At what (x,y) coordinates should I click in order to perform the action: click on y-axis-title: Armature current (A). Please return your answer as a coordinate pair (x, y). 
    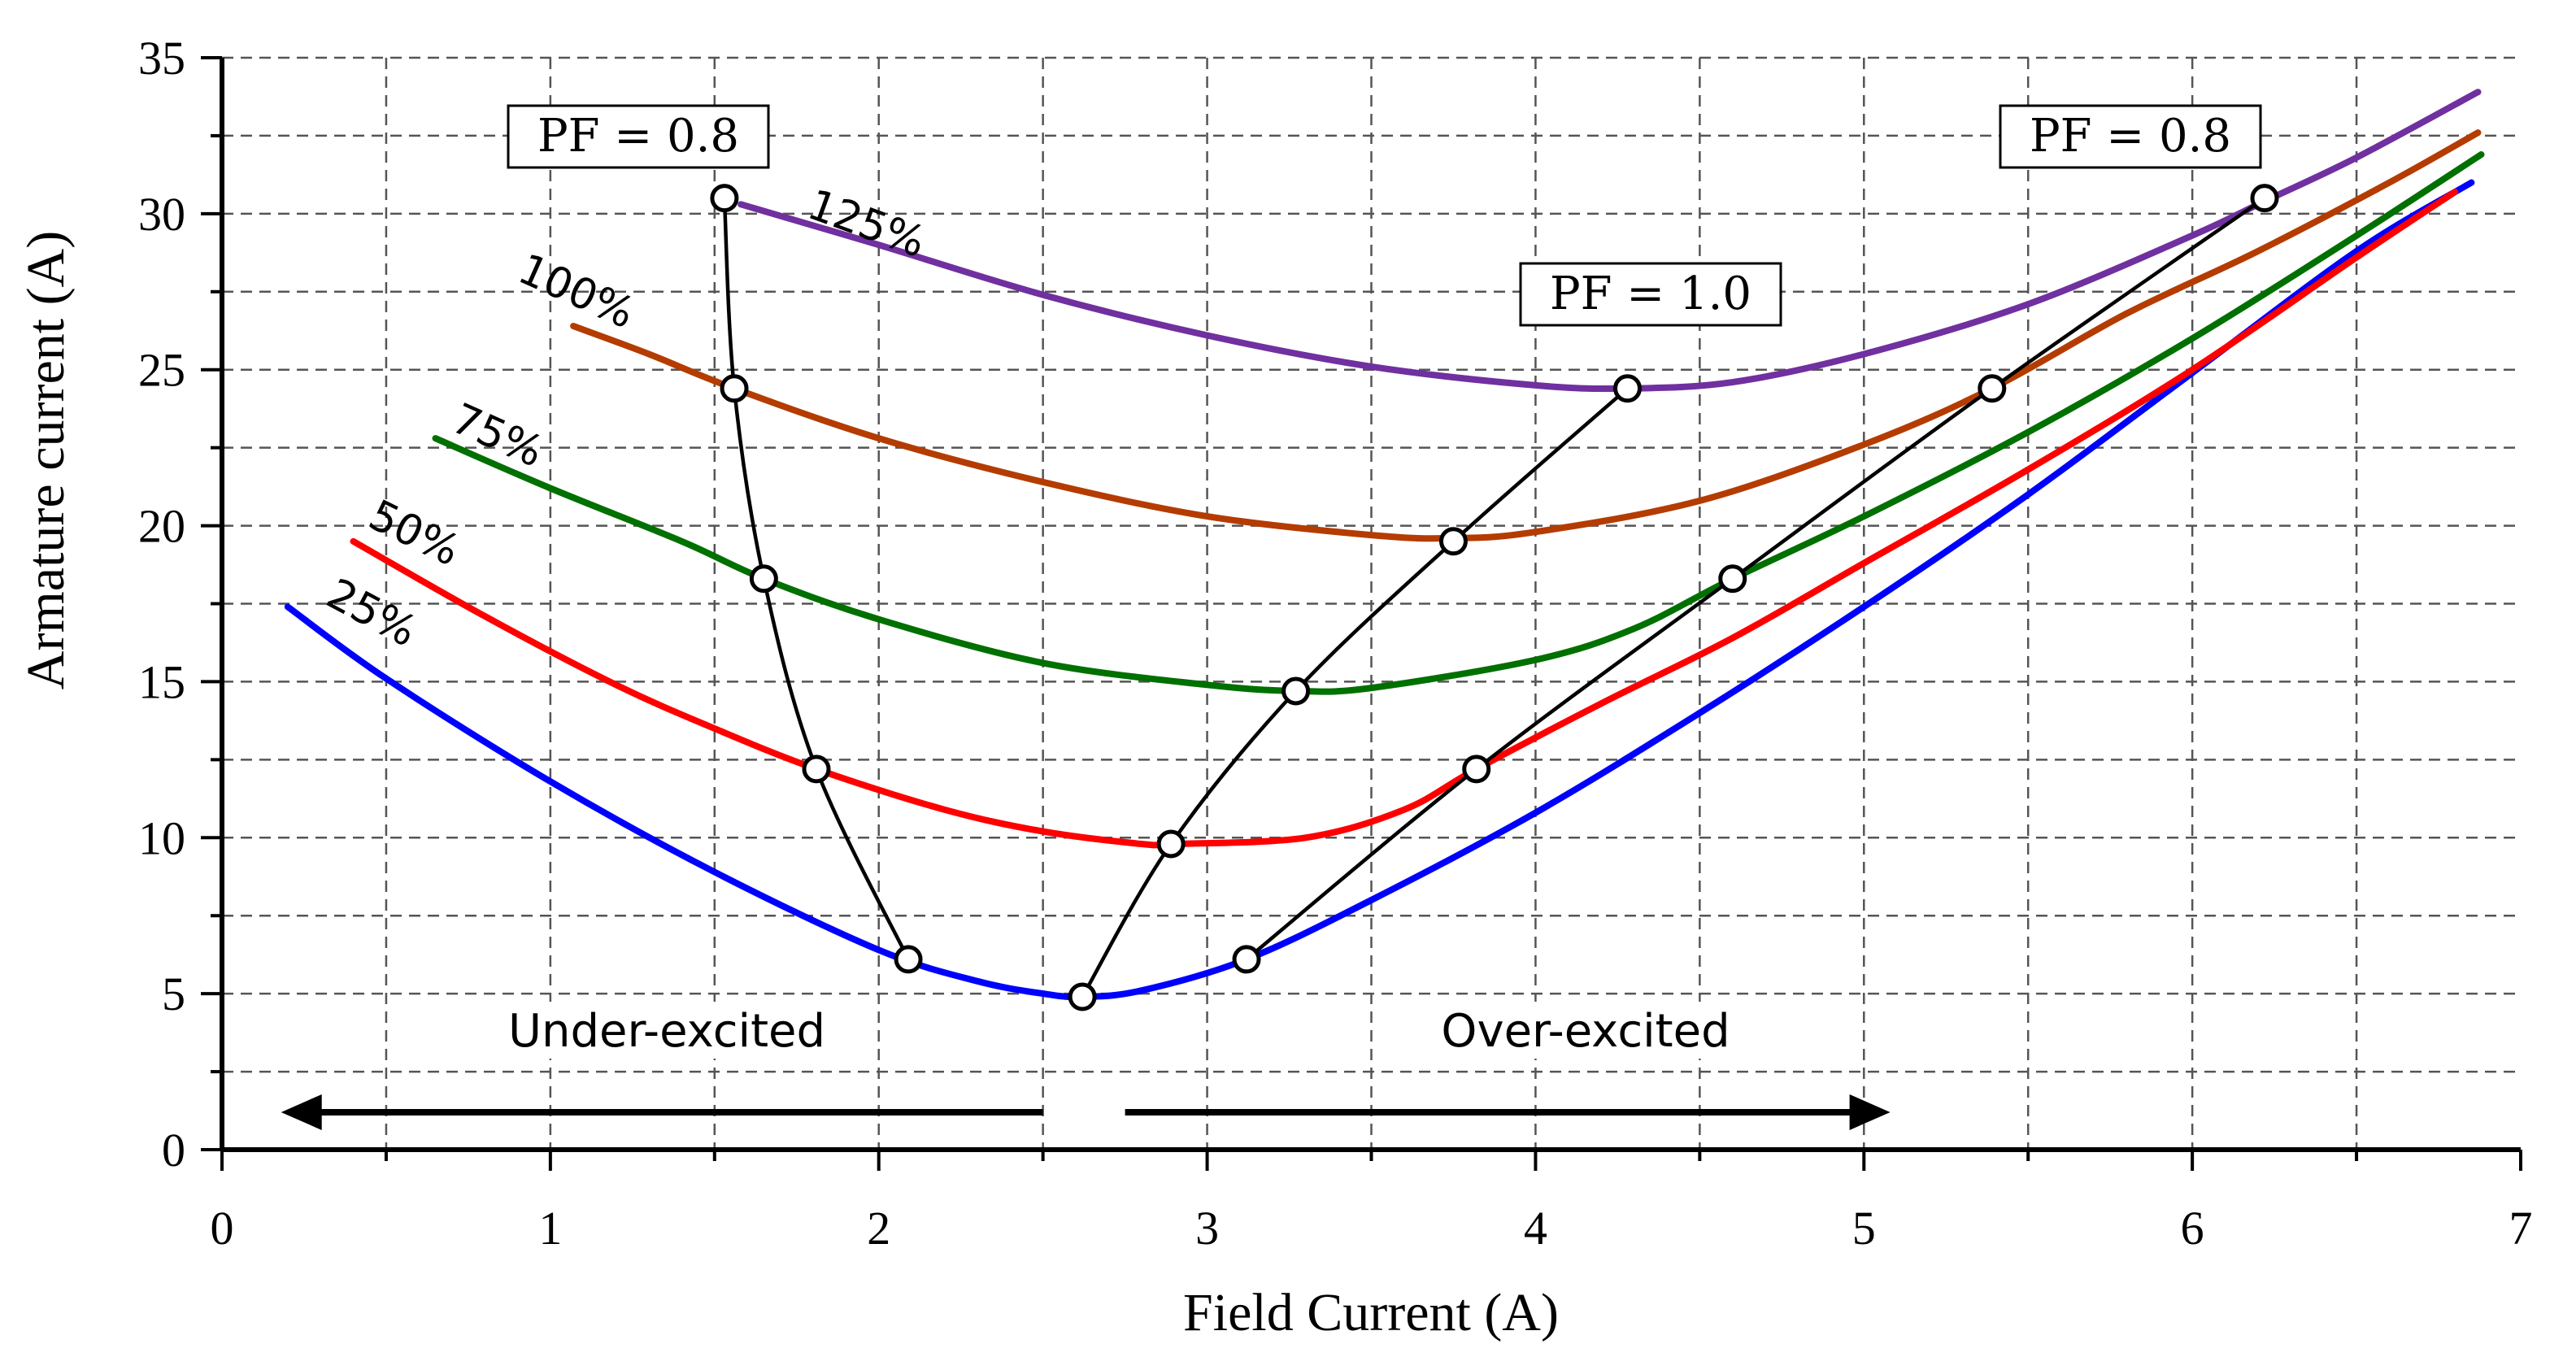
    Looking at the image, I should click on (46, 460).